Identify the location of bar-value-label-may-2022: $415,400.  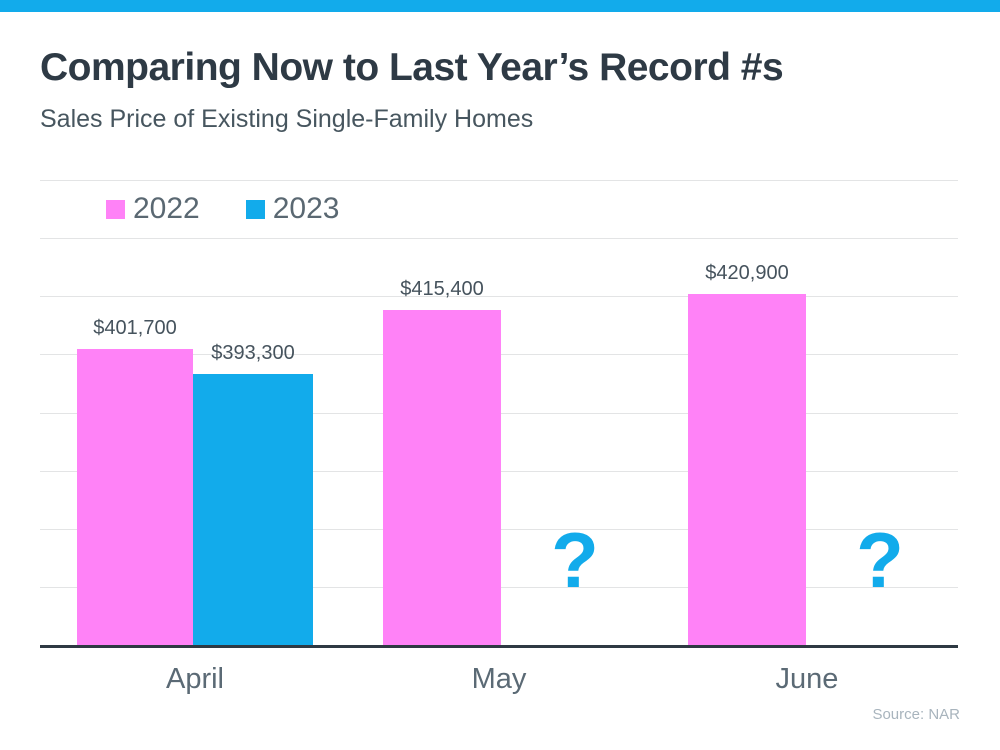
(442, 289).